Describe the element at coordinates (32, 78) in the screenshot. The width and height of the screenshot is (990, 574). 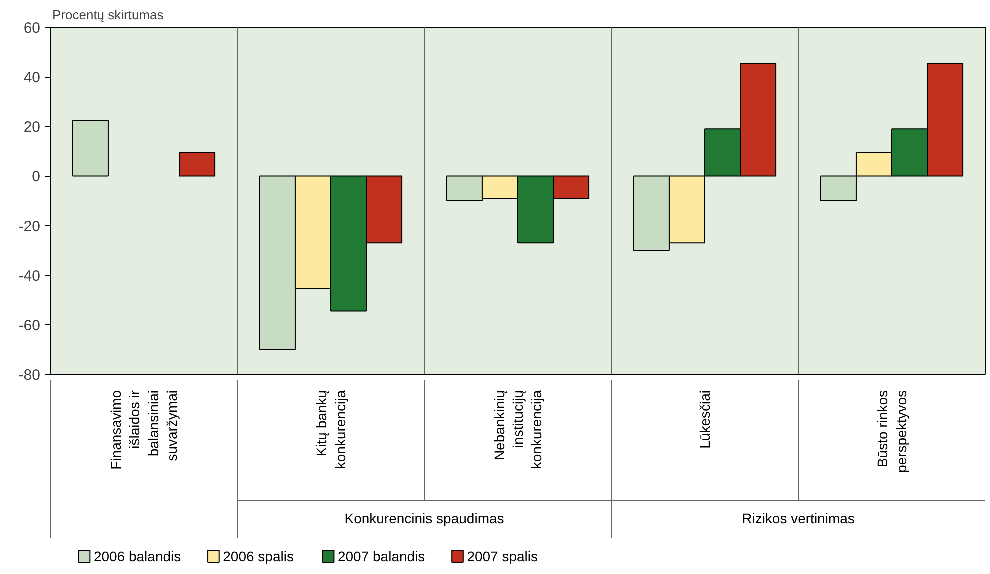
I see `y-tick-label: 40` at that location.